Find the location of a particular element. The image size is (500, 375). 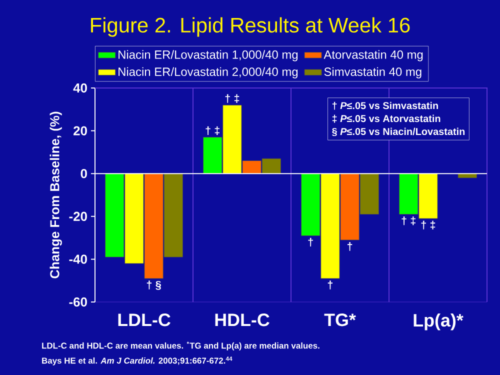

y-tick-label: -20 is located at coordinates (78, 216).